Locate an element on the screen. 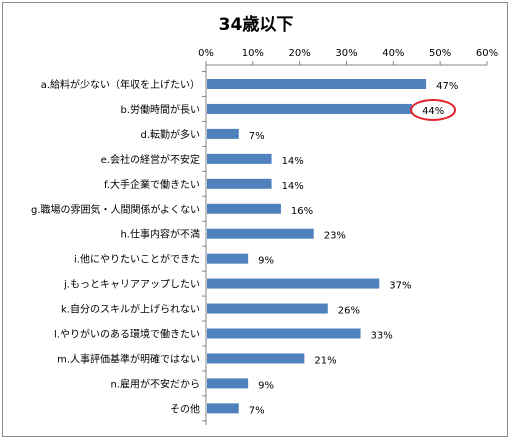 This screenshot has height=441, width=512. x-tick-label: 20% is located at coordinates (300, 53).